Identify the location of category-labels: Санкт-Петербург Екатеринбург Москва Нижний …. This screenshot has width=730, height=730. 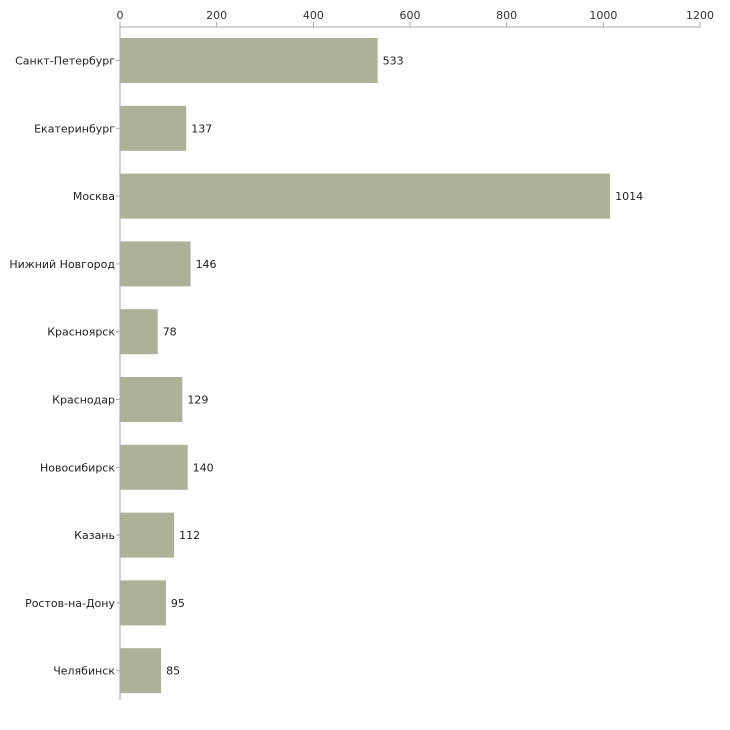
(64, 366).